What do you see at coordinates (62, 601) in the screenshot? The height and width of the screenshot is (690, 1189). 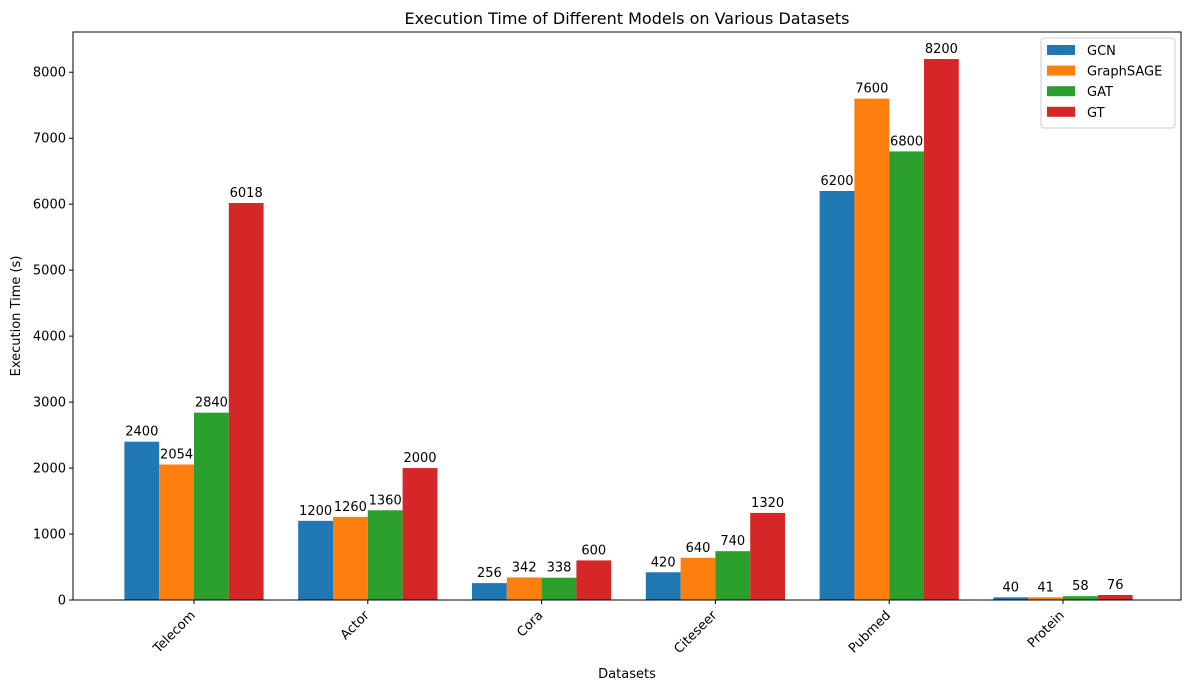 I see `y-tick-label: 0` at bounding box center [62, 601].